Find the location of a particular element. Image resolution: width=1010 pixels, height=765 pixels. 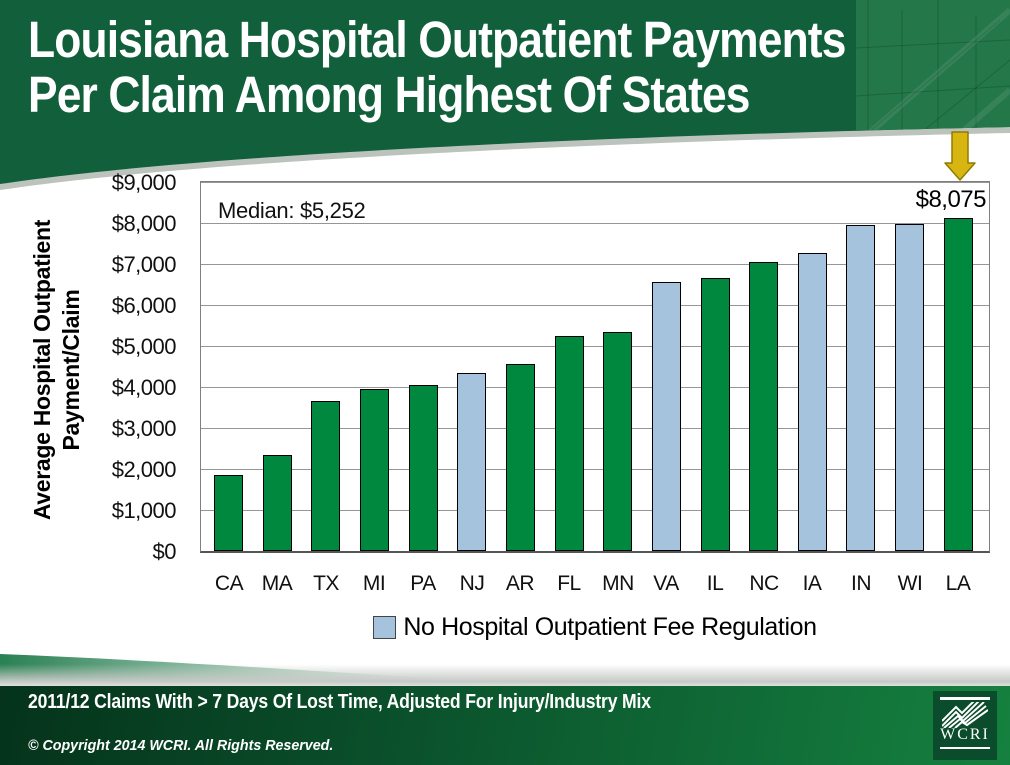

x-axis-label-NJ: NJ is located at coordinates (472, 583).